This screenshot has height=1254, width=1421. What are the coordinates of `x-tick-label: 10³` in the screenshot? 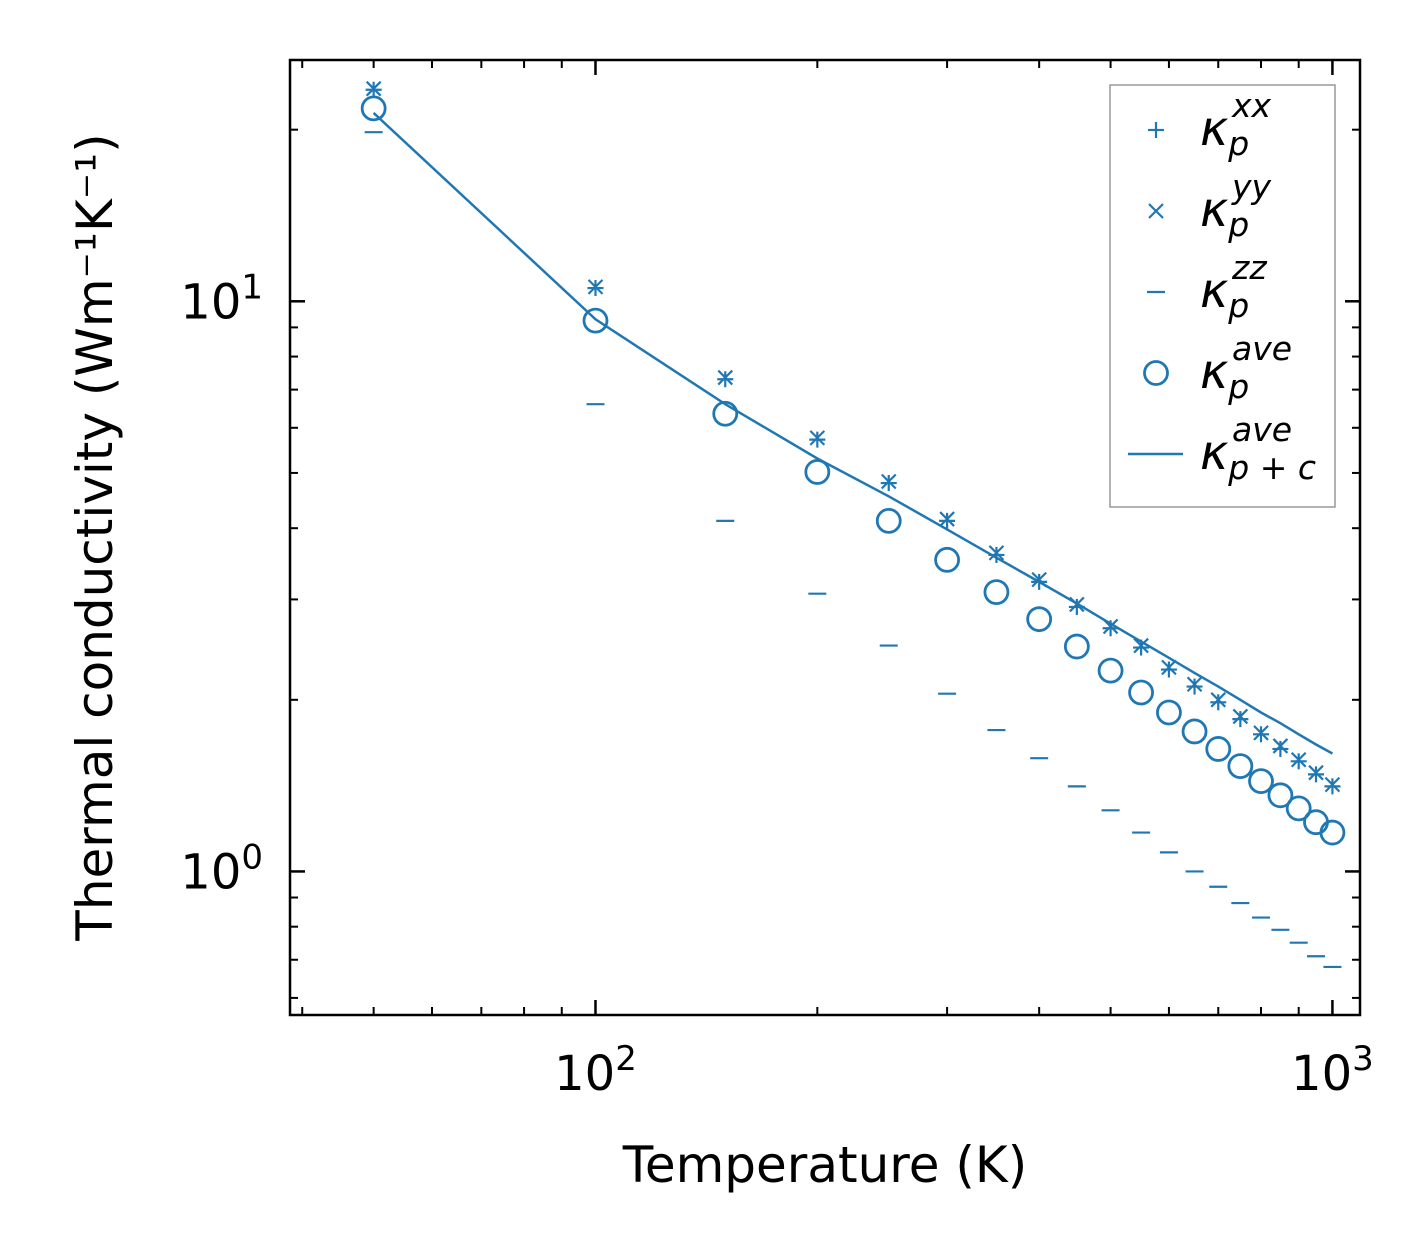 It's located at (1332, 1070).